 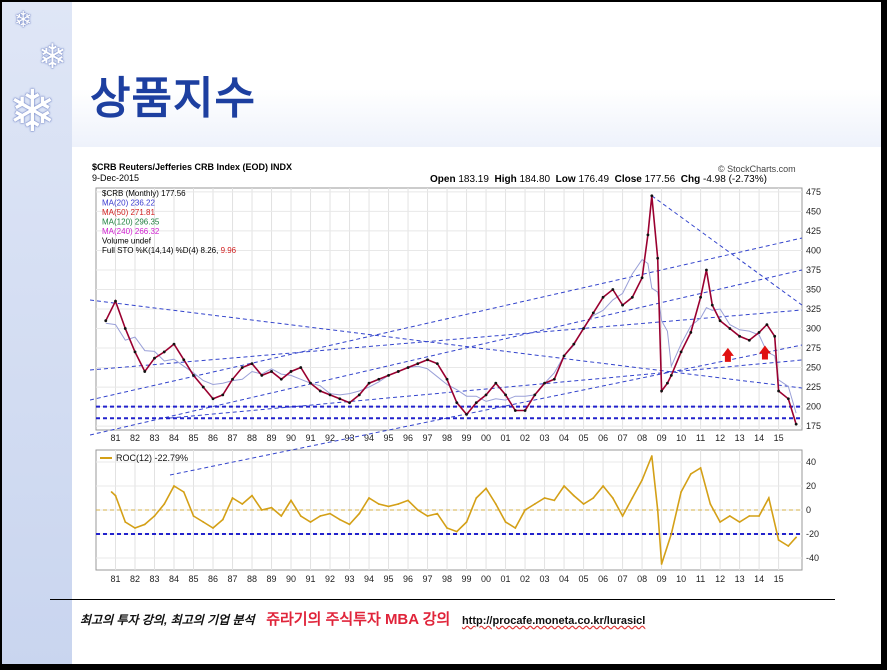 What do you see at coordinates (467, 579) in the screenshot?
I see `x-tick-label: 99` at bounding box center [467, 579].